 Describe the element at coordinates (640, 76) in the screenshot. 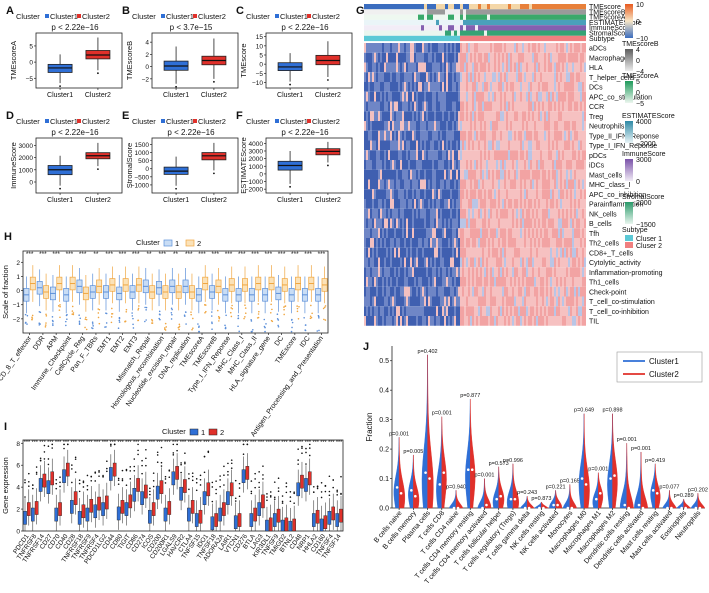

I see `legend-title: TMEscoreA` at that location.